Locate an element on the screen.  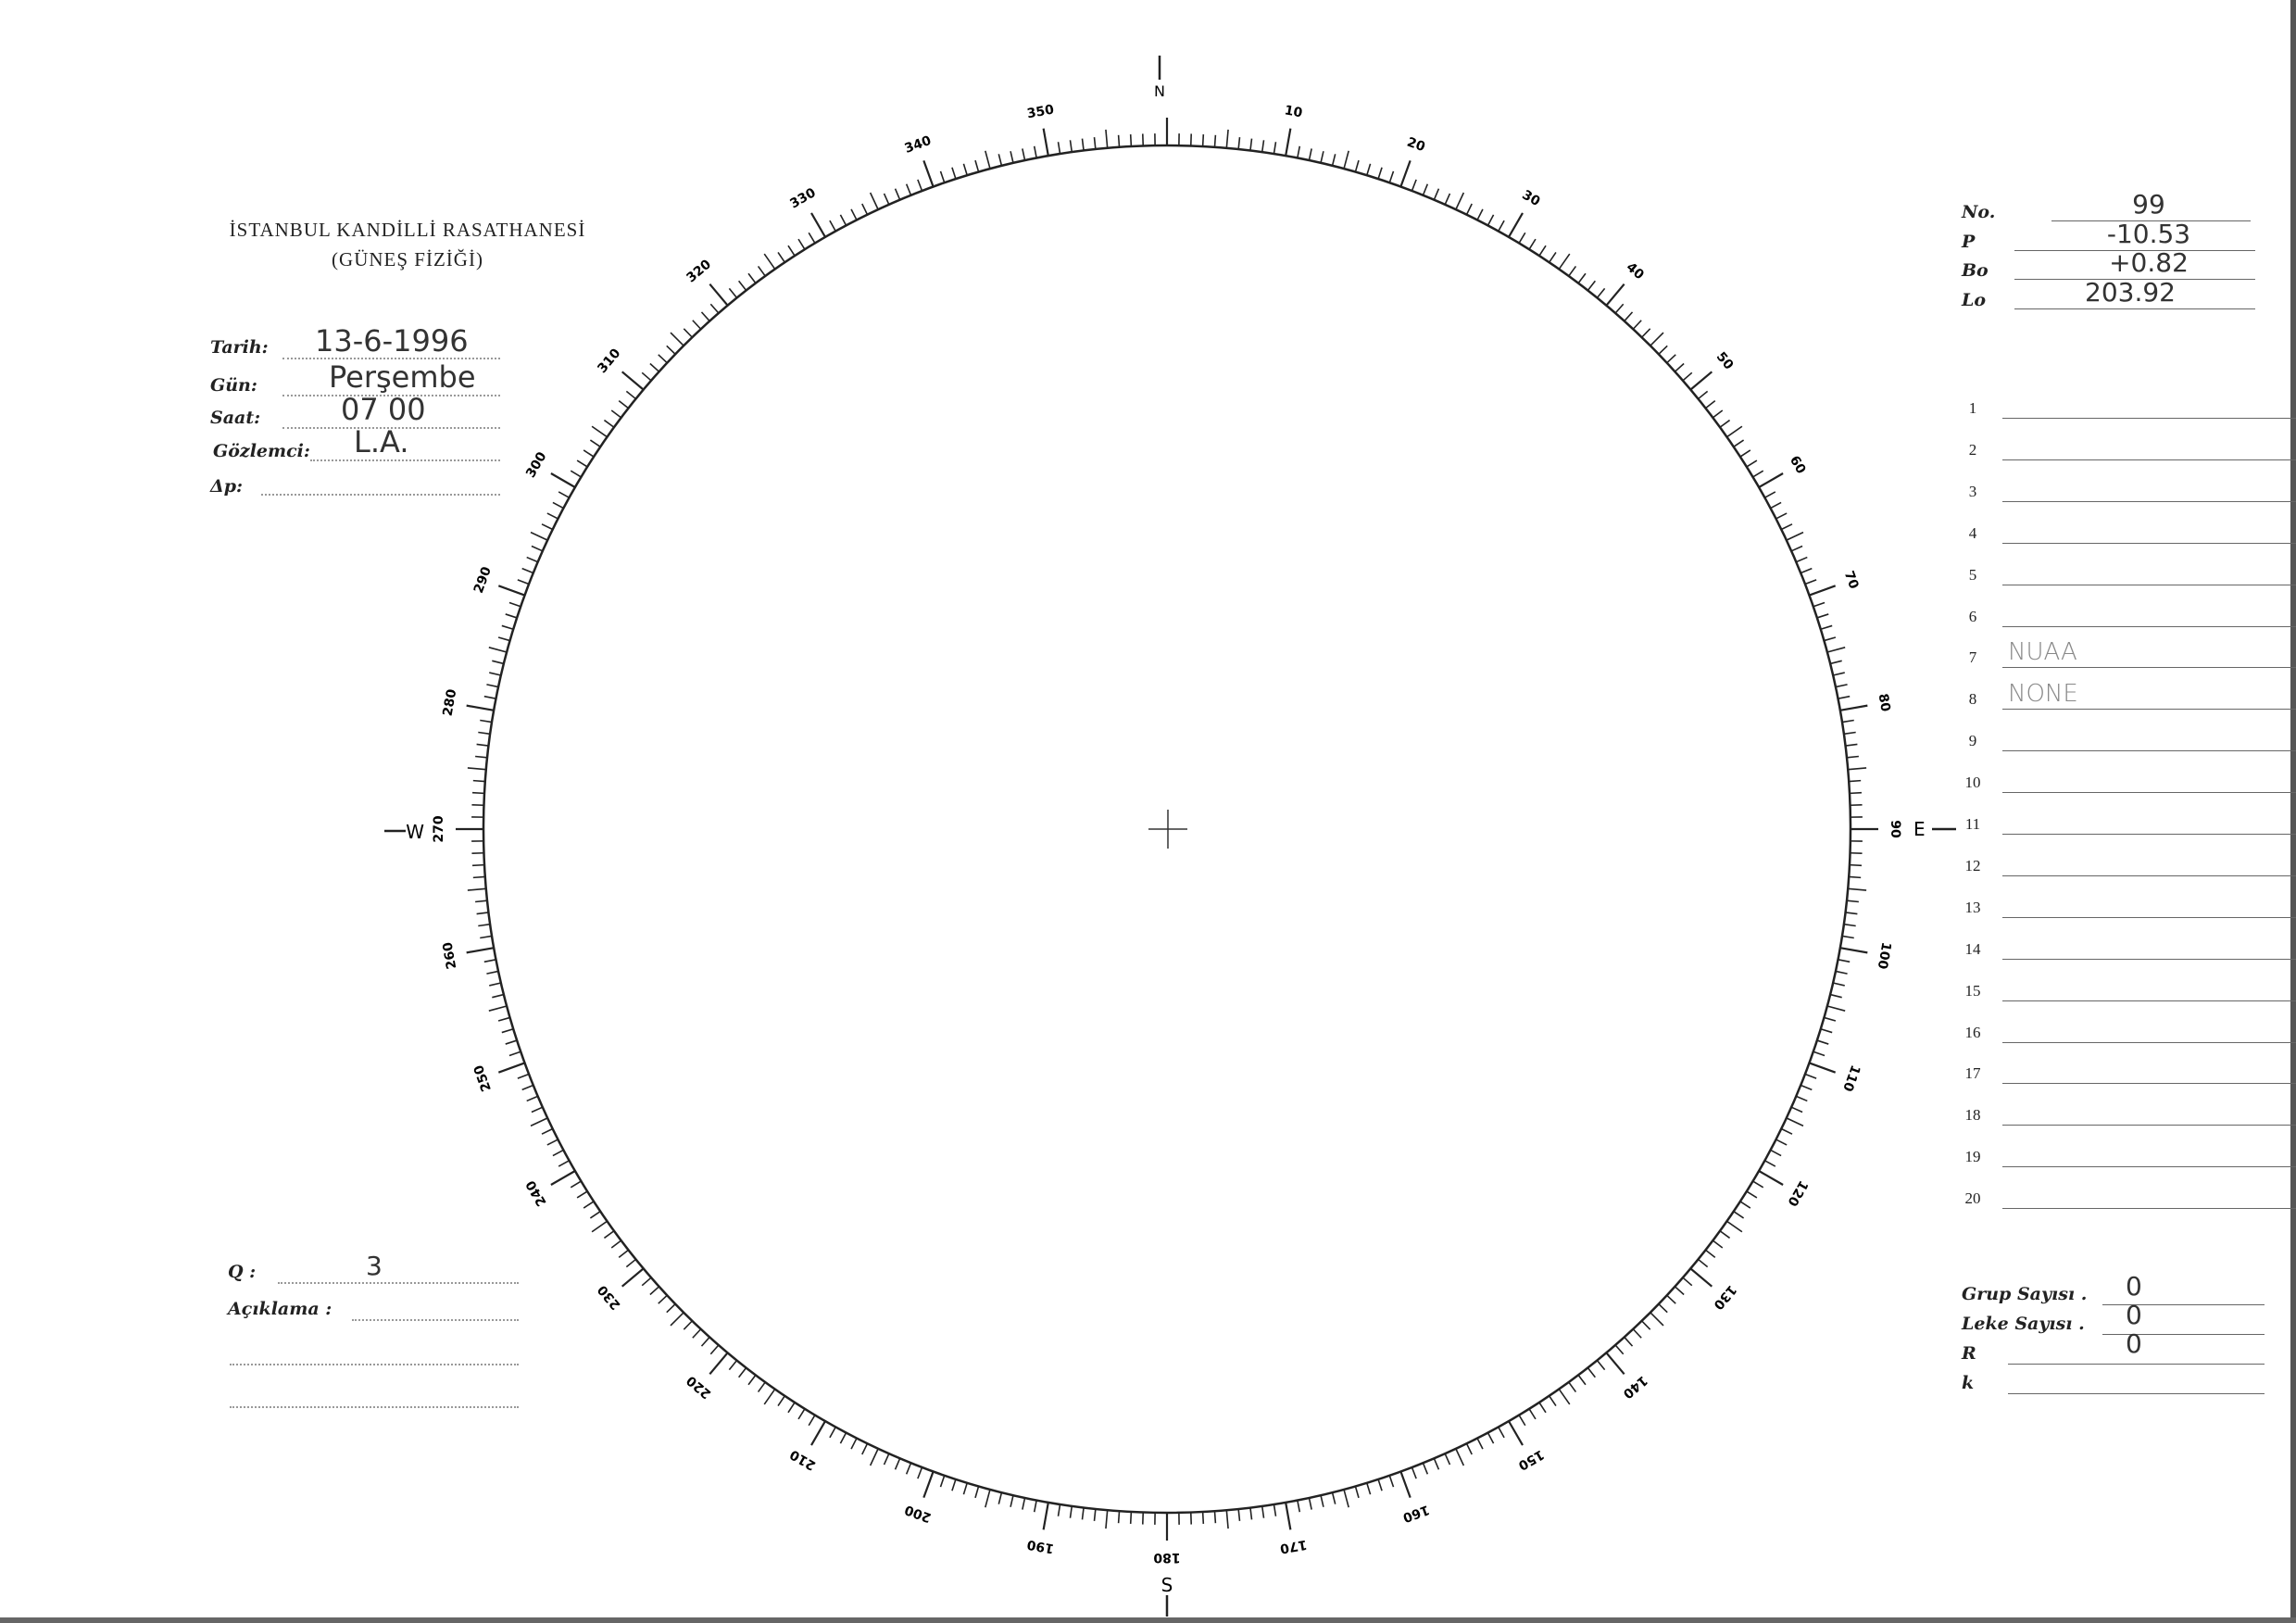
degree-label: 20 is located at coordinates (1416, 145).